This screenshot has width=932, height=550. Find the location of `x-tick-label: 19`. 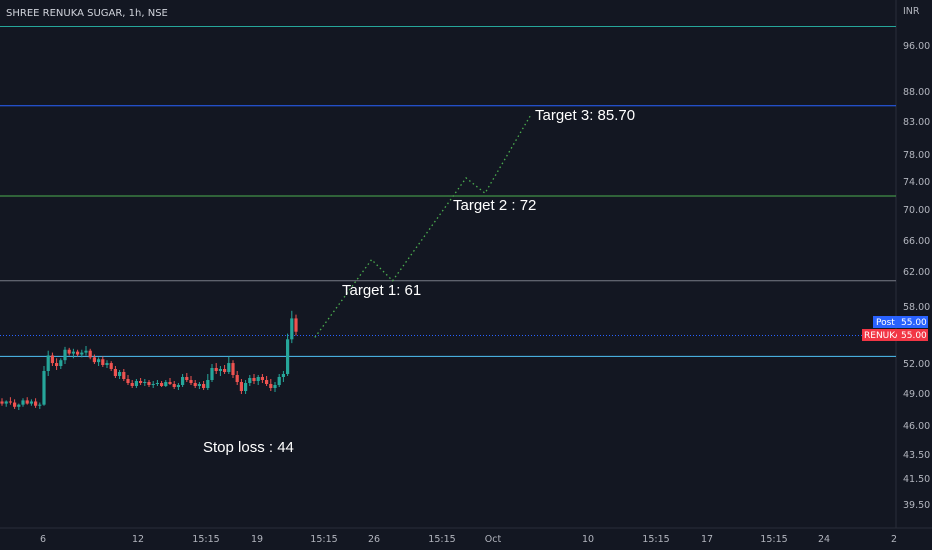

x-tick-label: 19 is located at coordinates (257, 539).